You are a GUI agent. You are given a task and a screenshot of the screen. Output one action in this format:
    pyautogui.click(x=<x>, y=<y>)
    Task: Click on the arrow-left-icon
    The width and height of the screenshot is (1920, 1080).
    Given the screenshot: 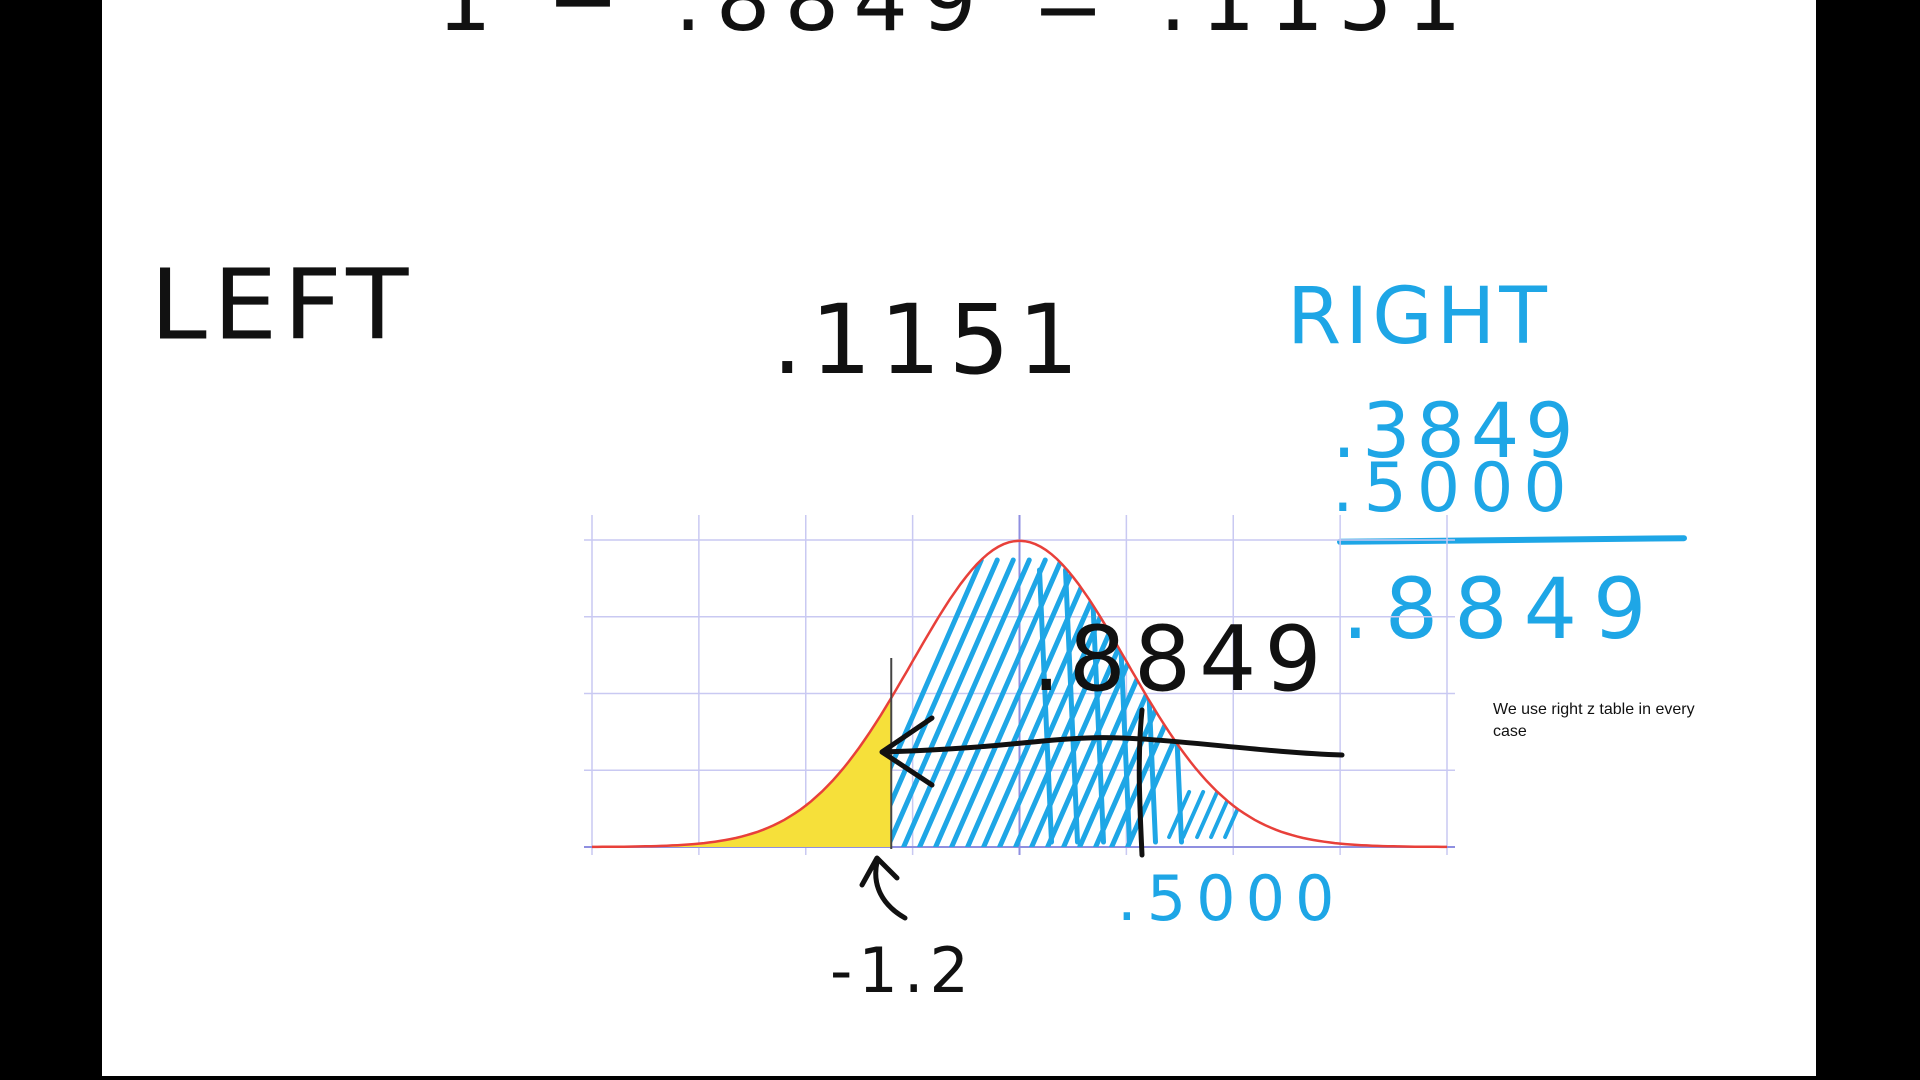 What is the action you would take?
    pyautogui.click(x=1112, y=751)
    